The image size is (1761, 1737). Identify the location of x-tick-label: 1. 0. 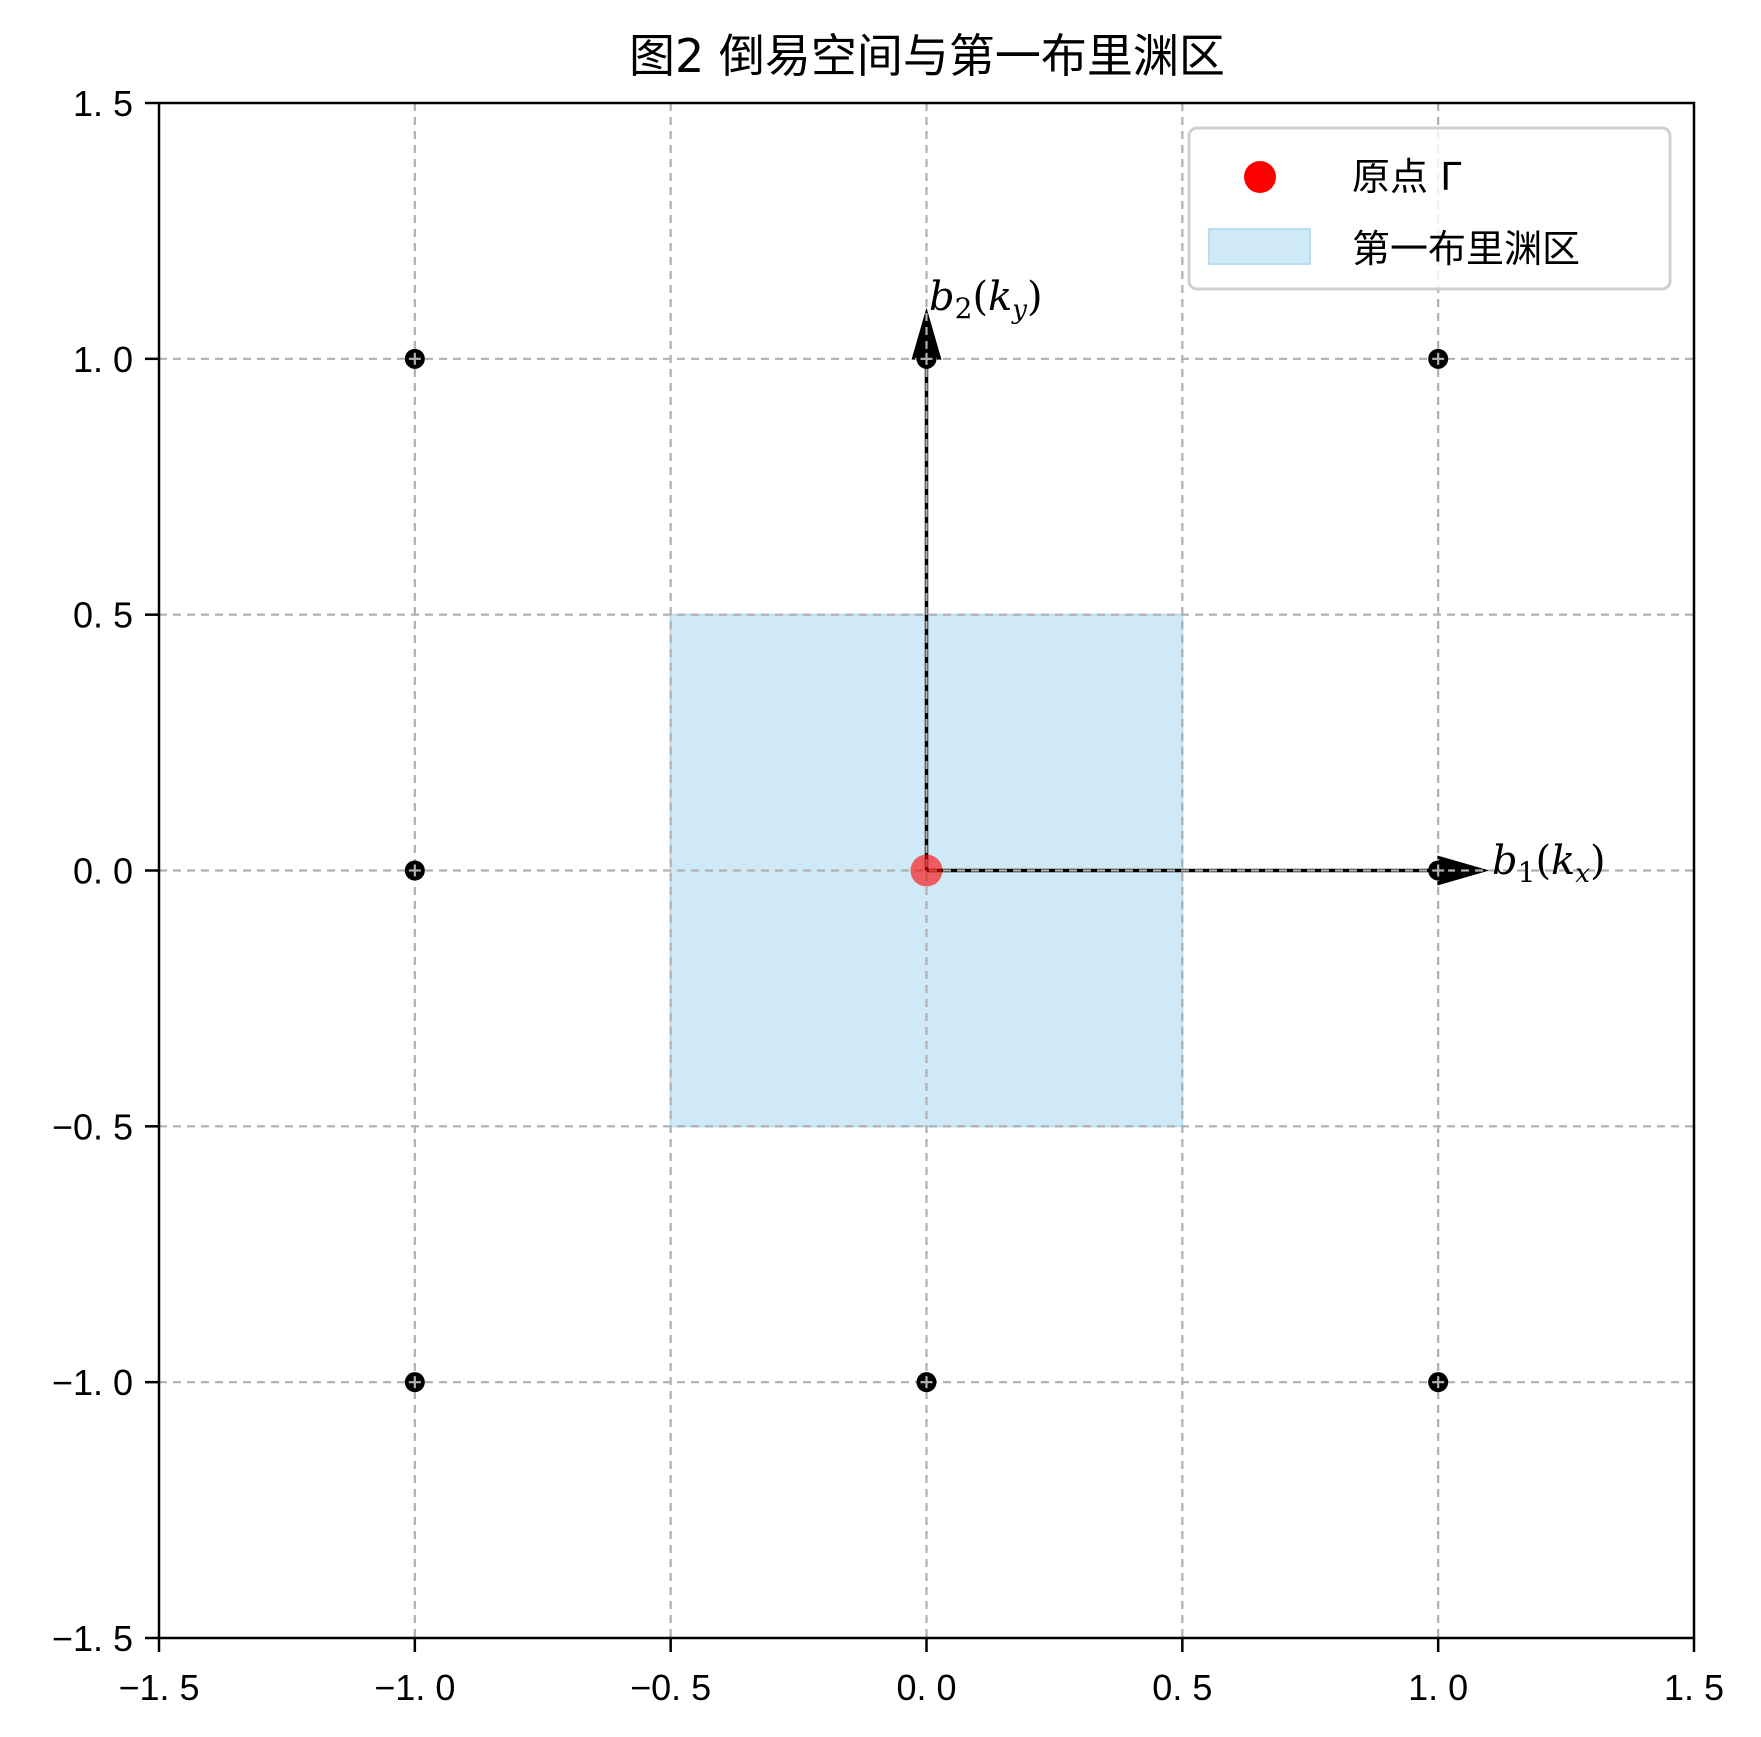
(1438, 1687).